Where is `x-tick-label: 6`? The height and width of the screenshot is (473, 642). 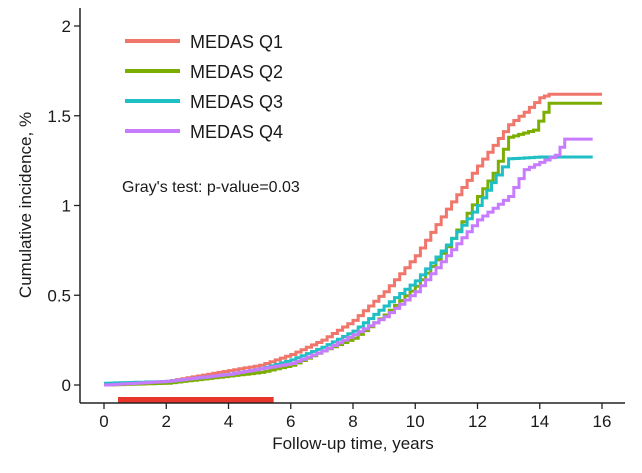 x-tick-label: 6 is located at coordinates (290, 421).